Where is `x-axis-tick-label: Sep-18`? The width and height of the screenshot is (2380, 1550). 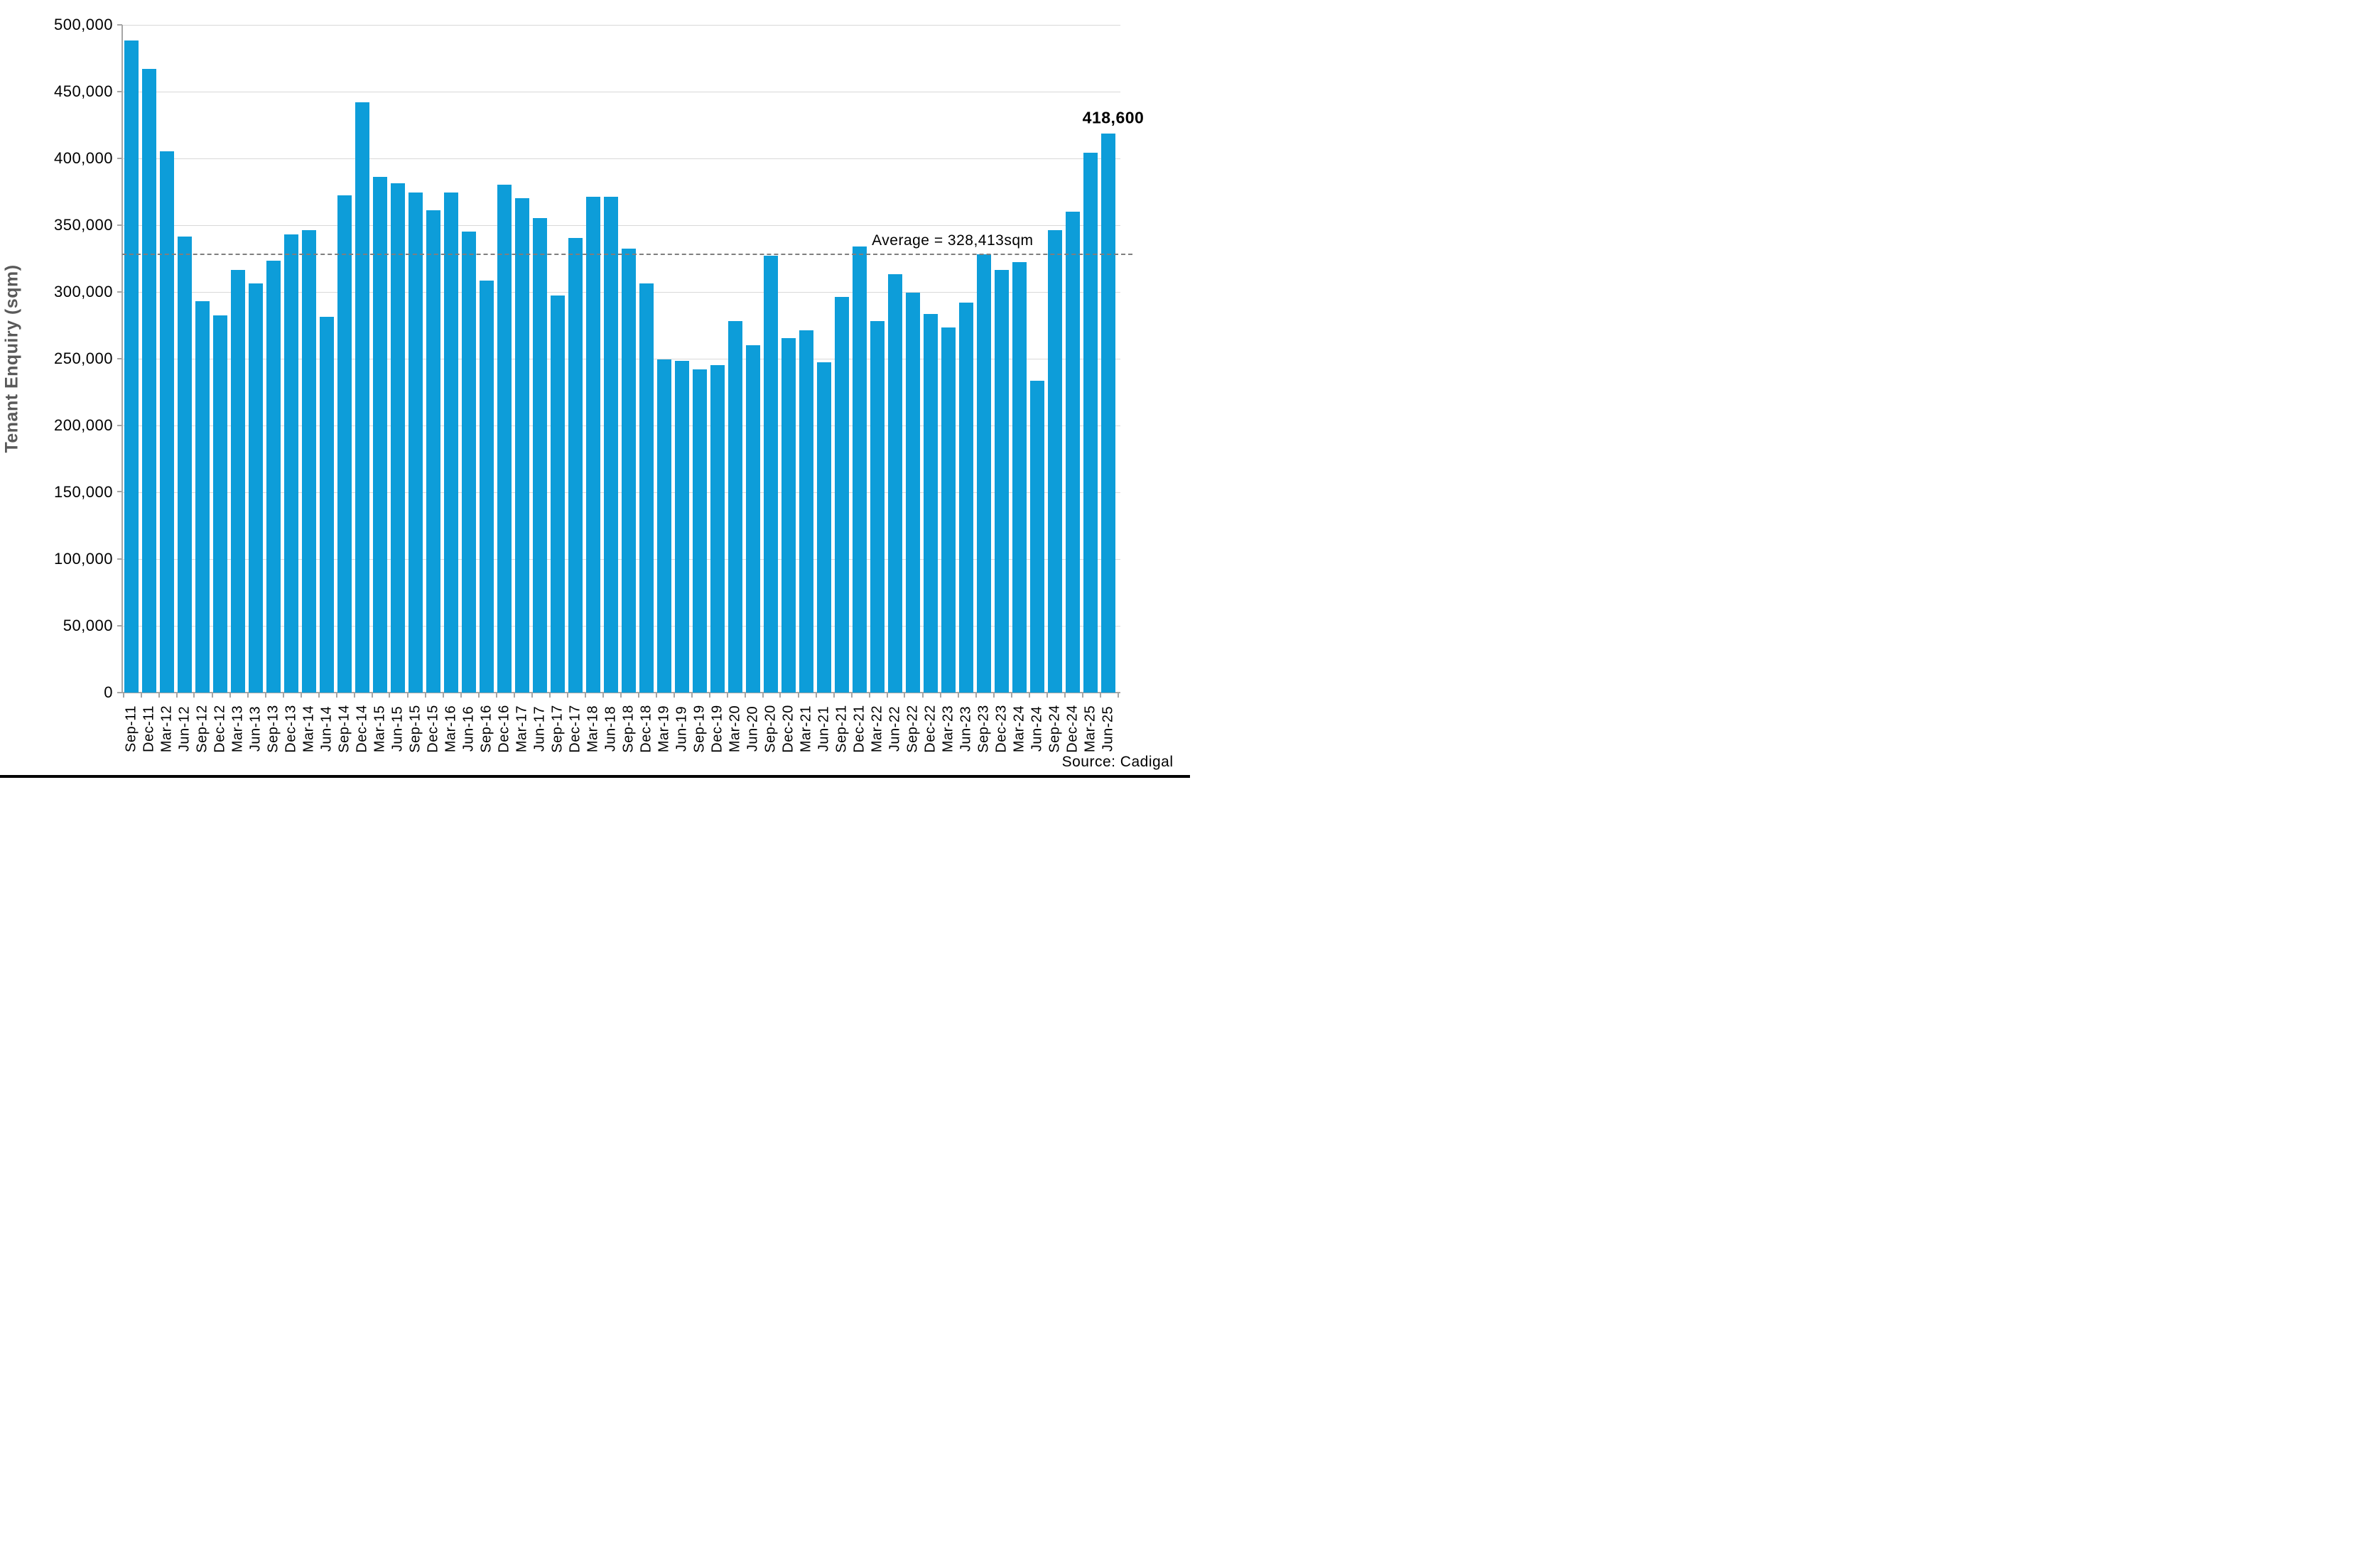
x-axis-tick-label: Sep-18 is located at coordinates (628, 728).